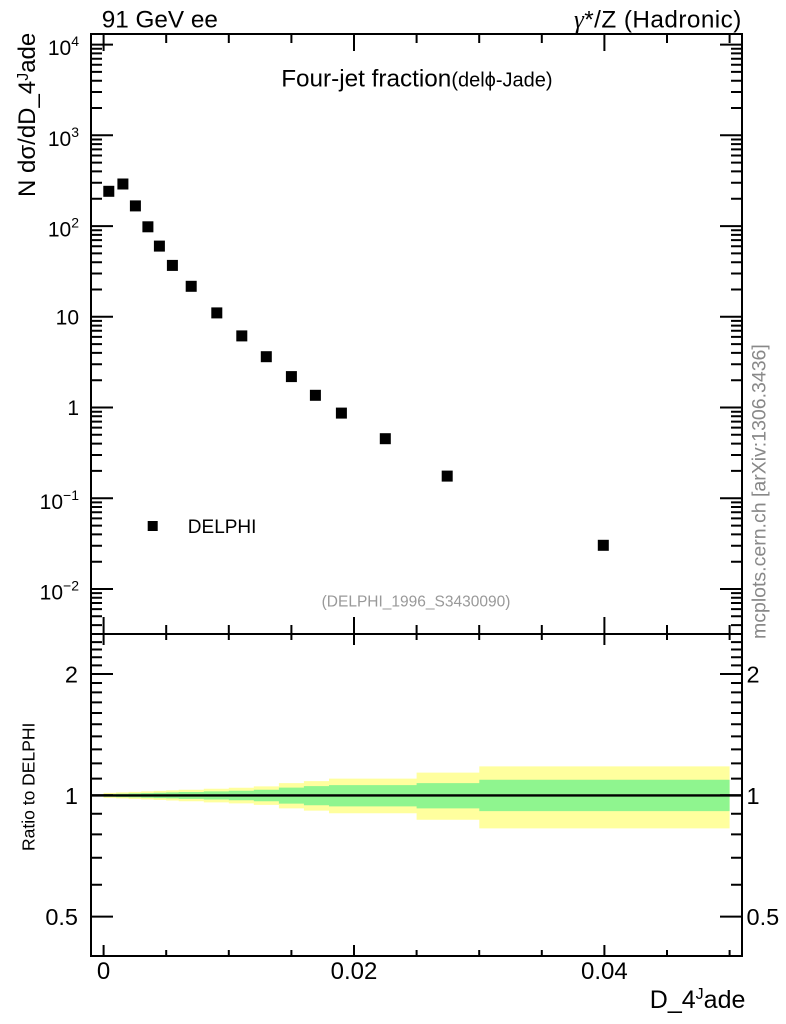 The width and height of the screenshot is (786, 1024). I want to click on svg-text: 91 GeV ee, so click(160, 20).